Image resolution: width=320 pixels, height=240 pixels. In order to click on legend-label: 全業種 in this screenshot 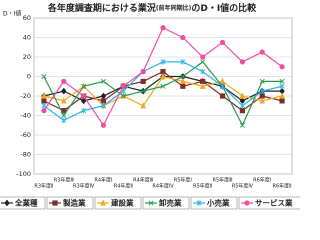, I will do `click(26, 203)`.